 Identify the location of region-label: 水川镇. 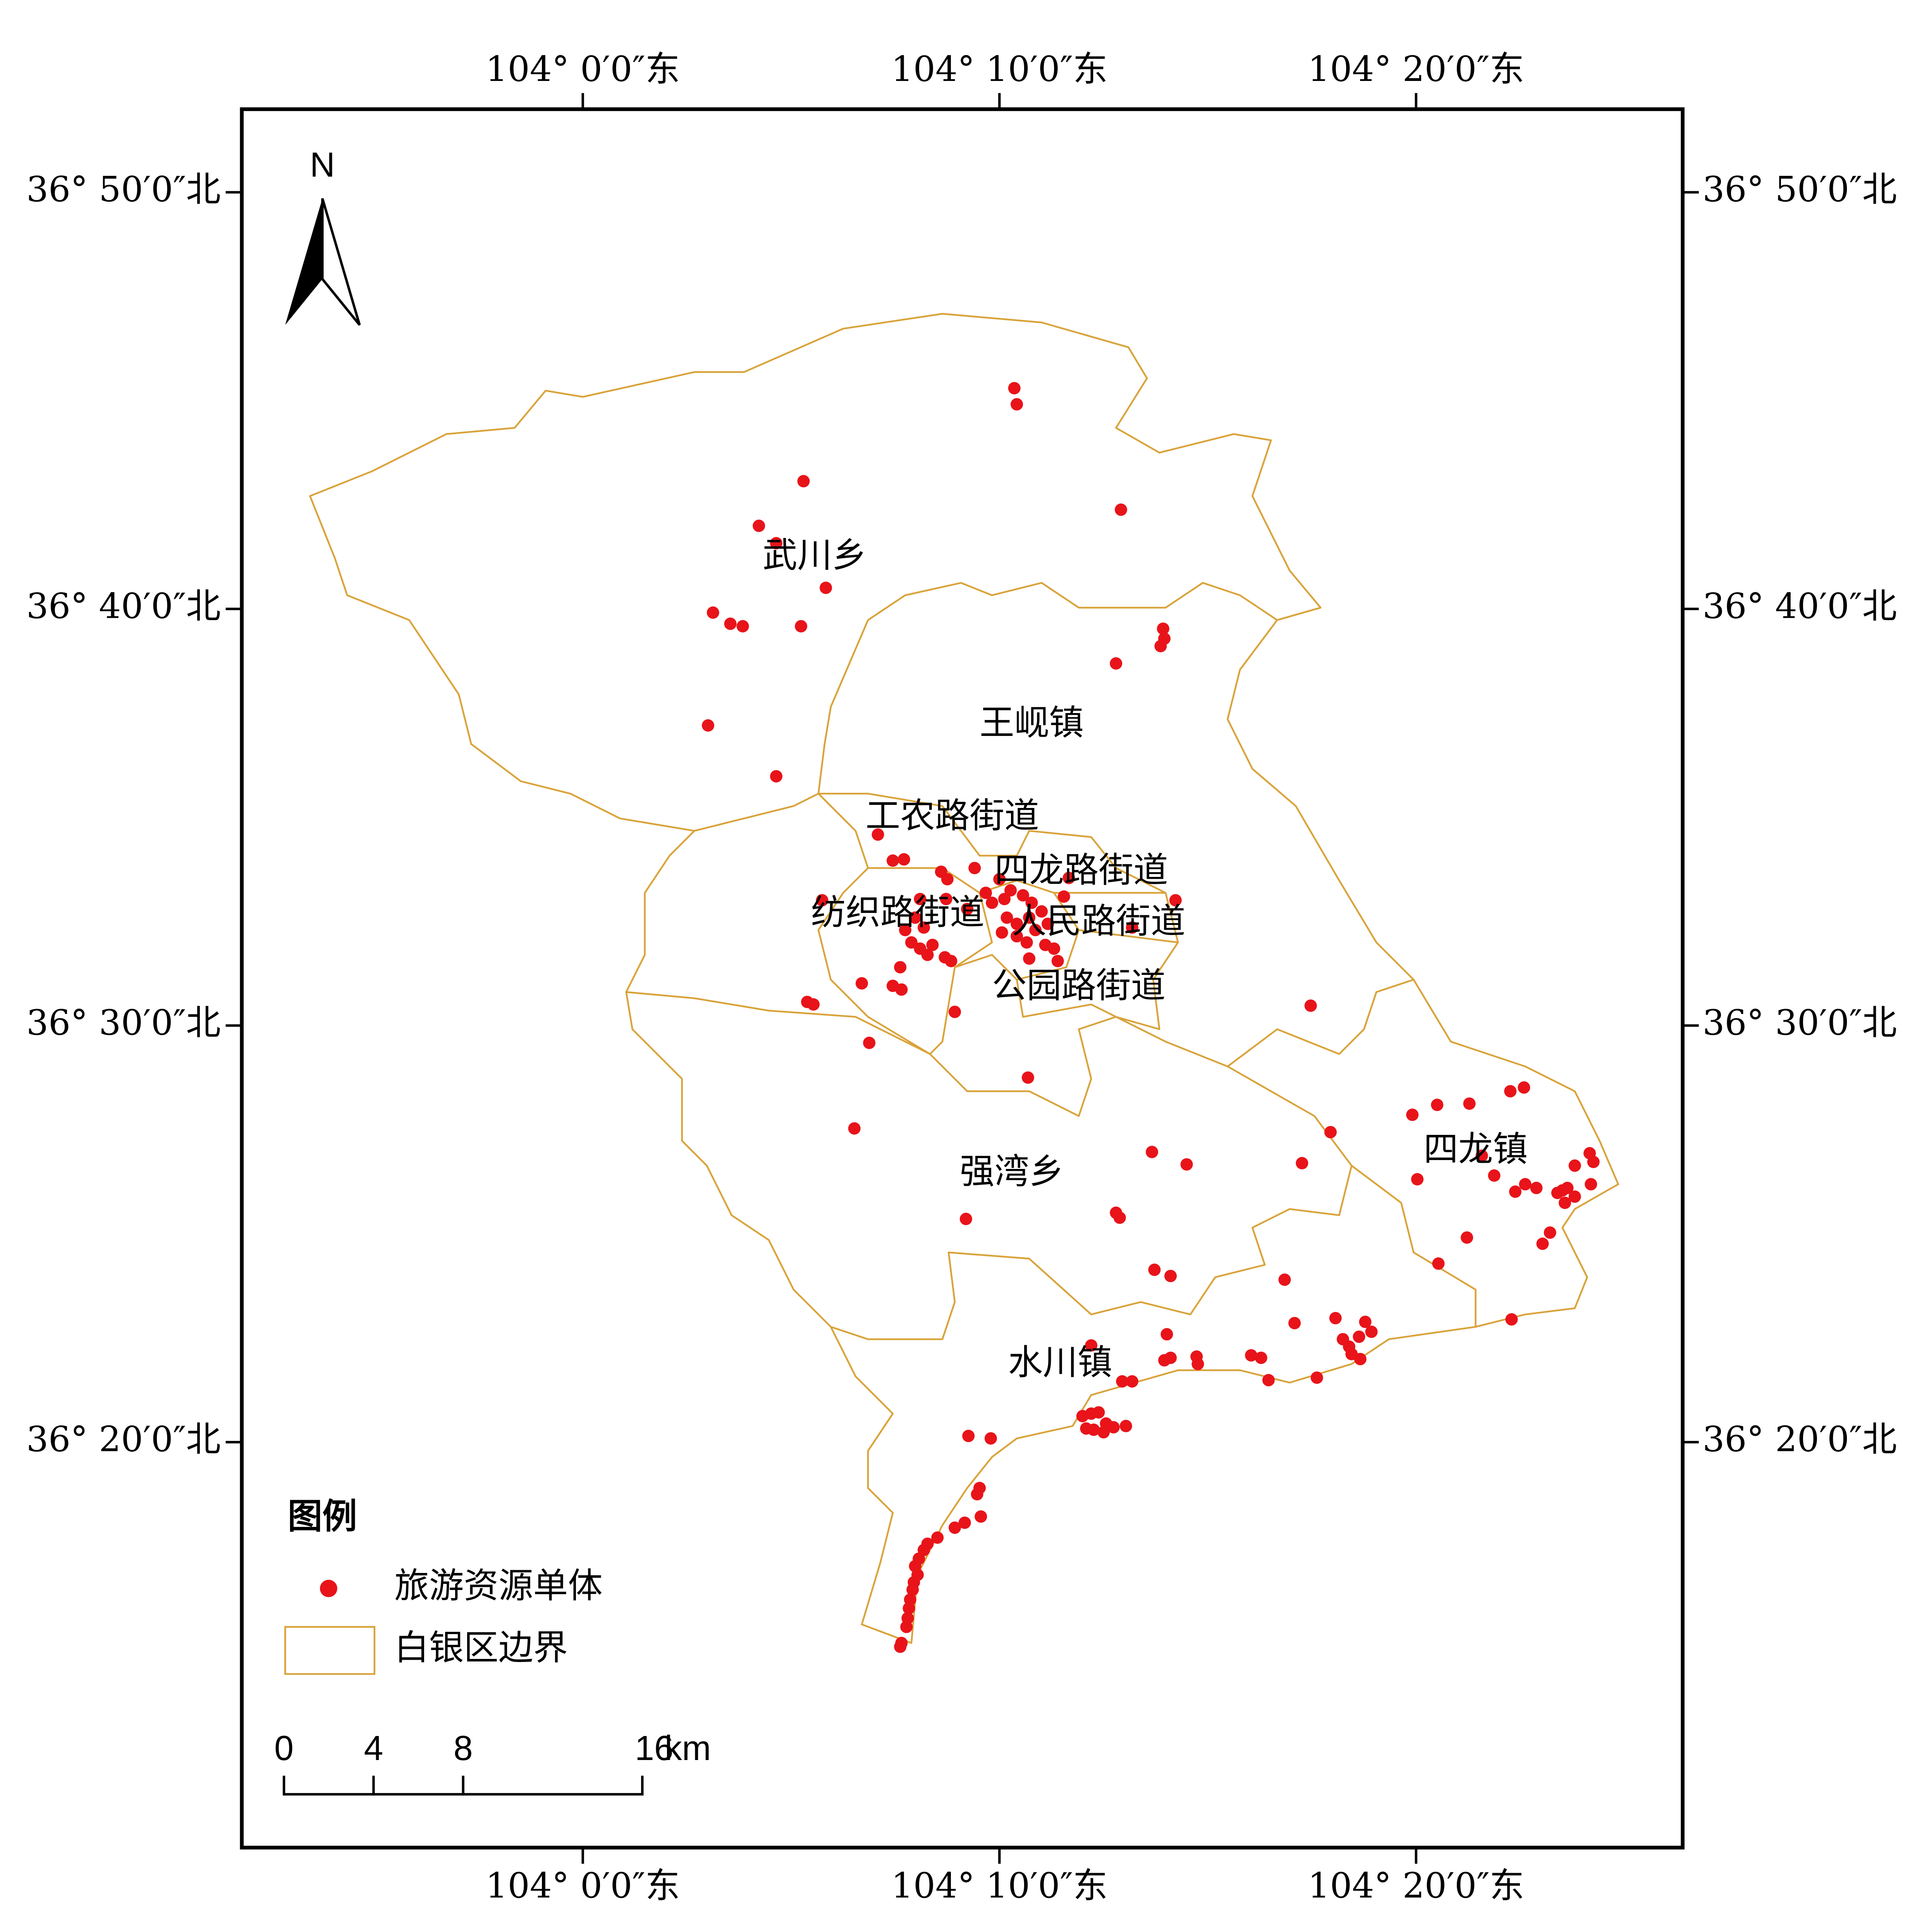
(1060, 1362).